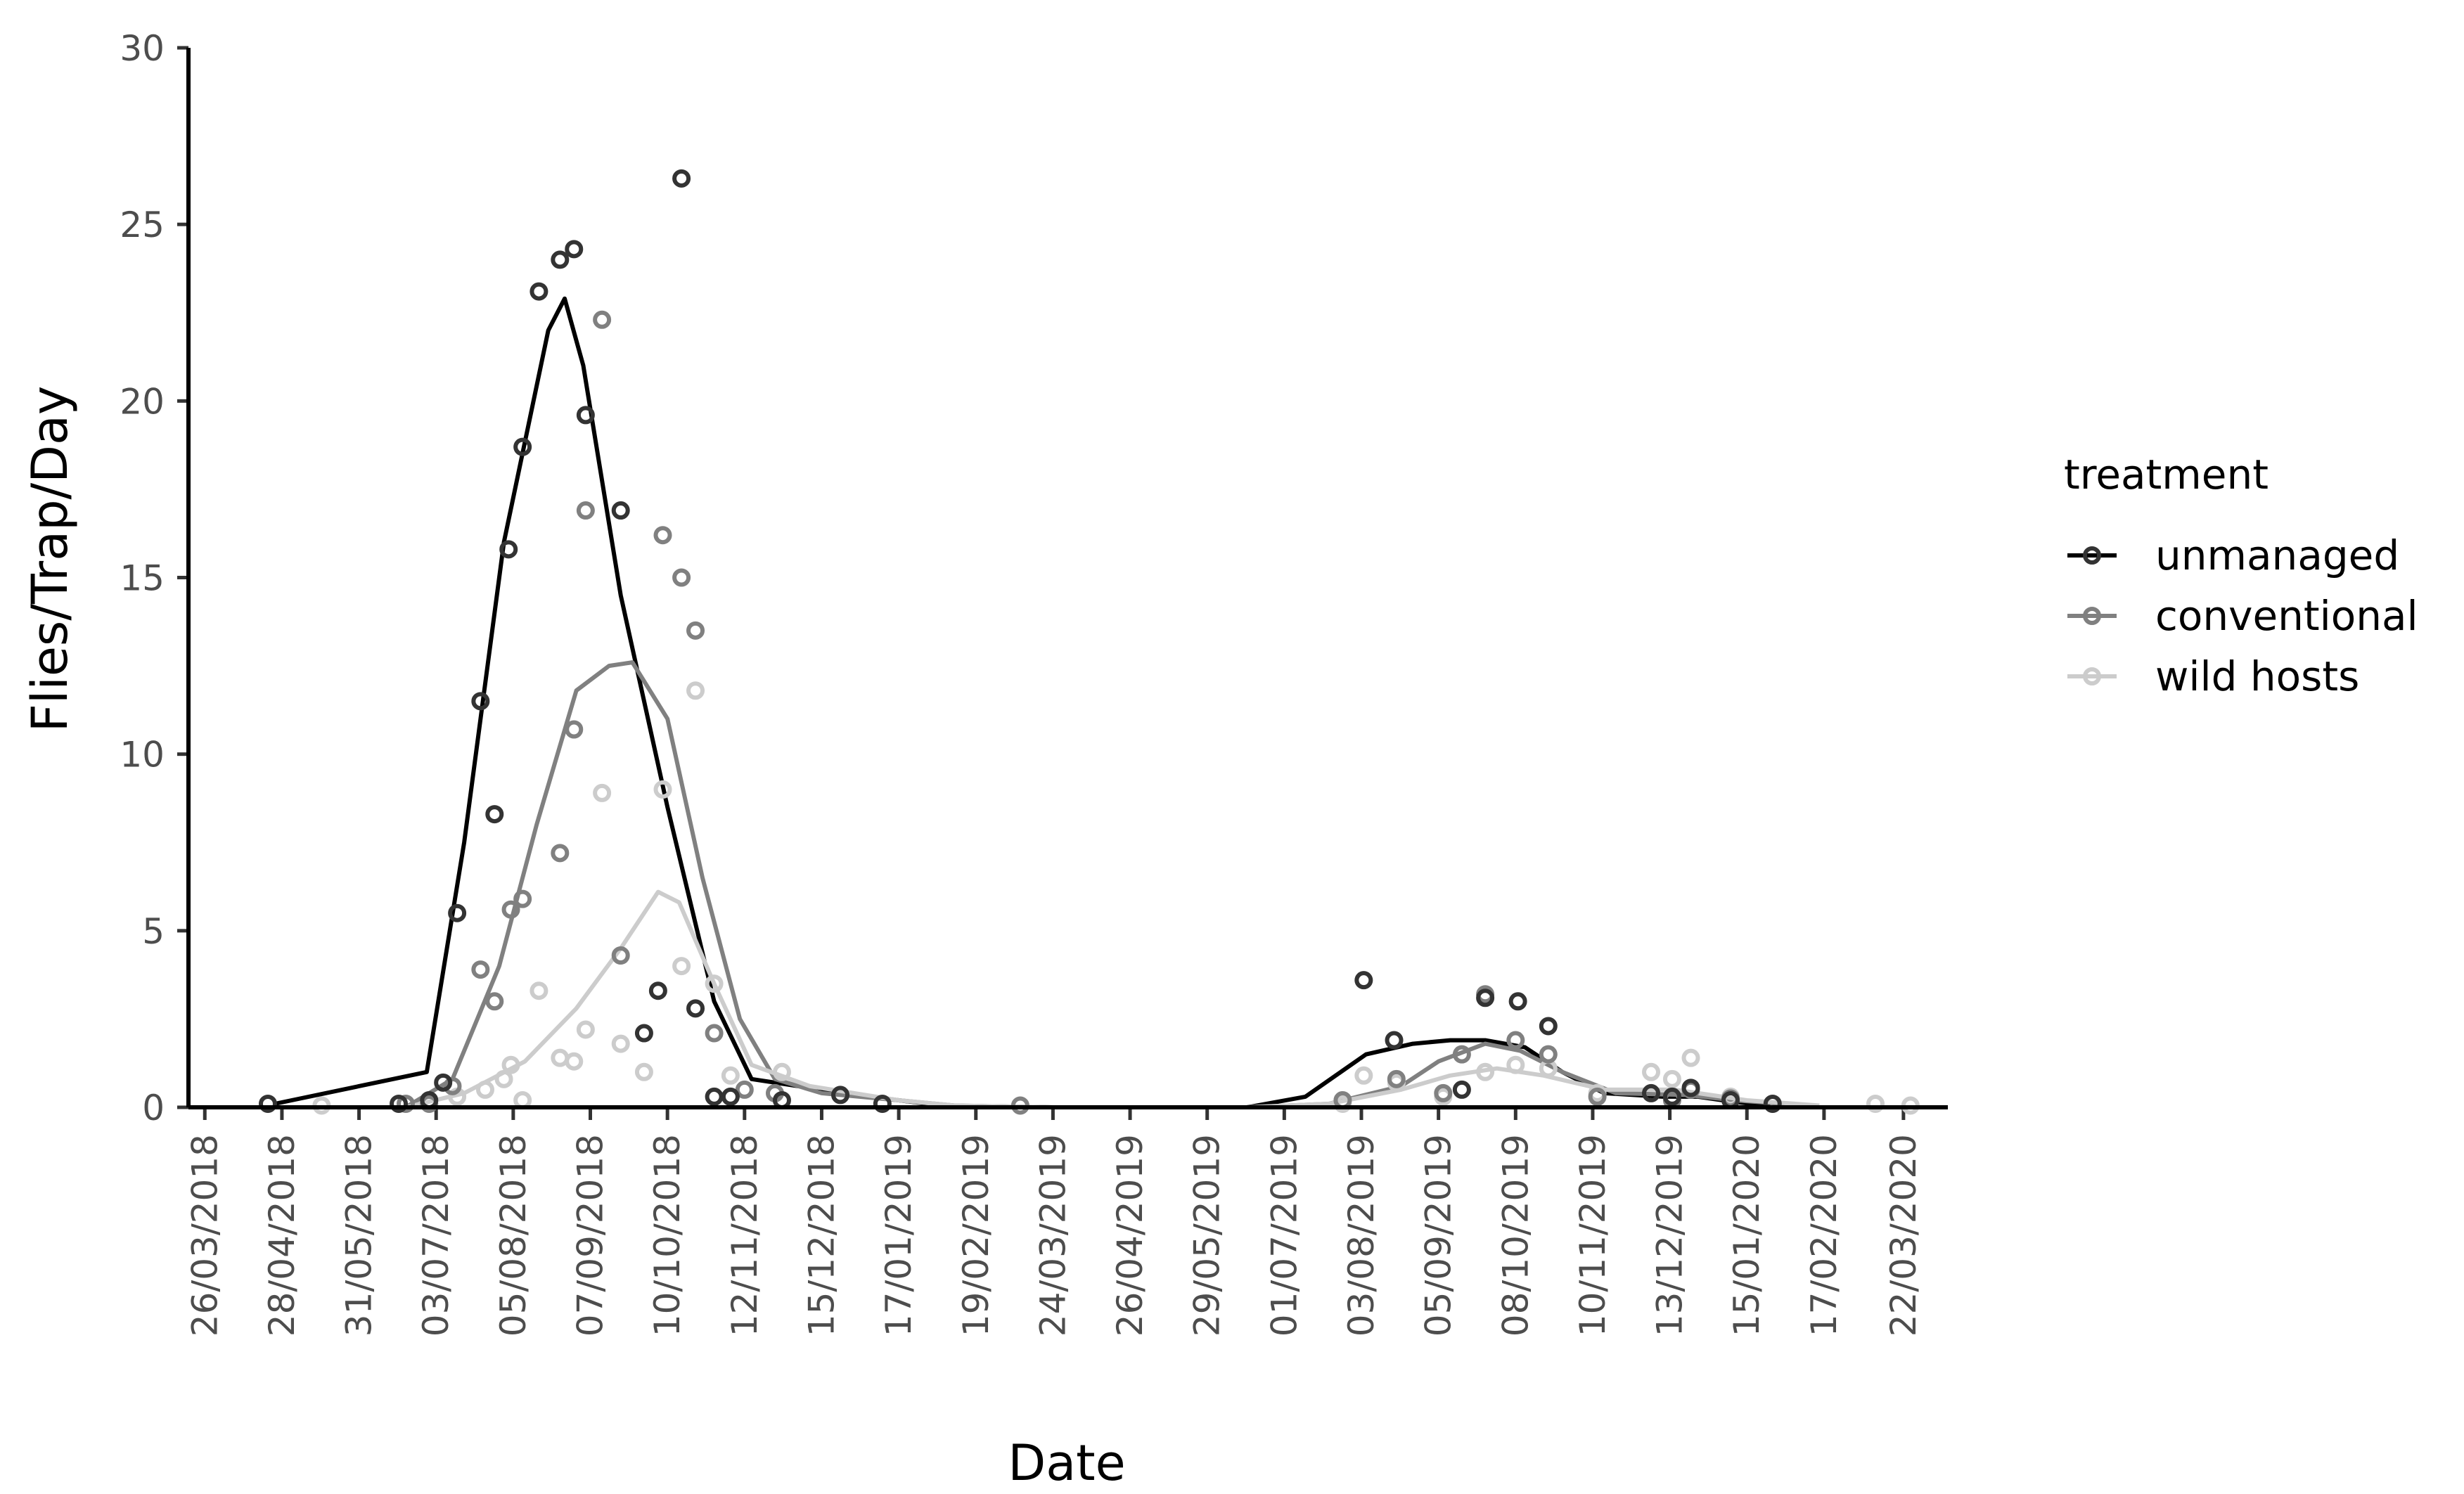  I want to click on x-tick-label: 26/03/2018, so click(204, 1235).